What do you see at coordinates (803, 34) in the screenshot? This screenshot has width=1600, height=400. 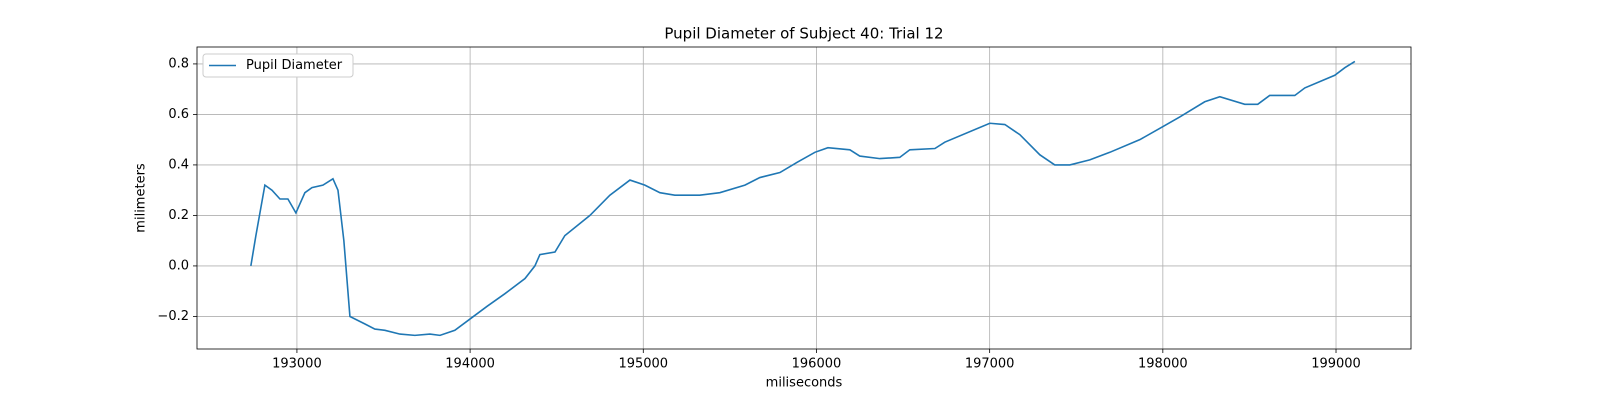 I see `chart-title: Pupil Diameter of Subject 40: Trial 12` at bounding box center [803, 34].